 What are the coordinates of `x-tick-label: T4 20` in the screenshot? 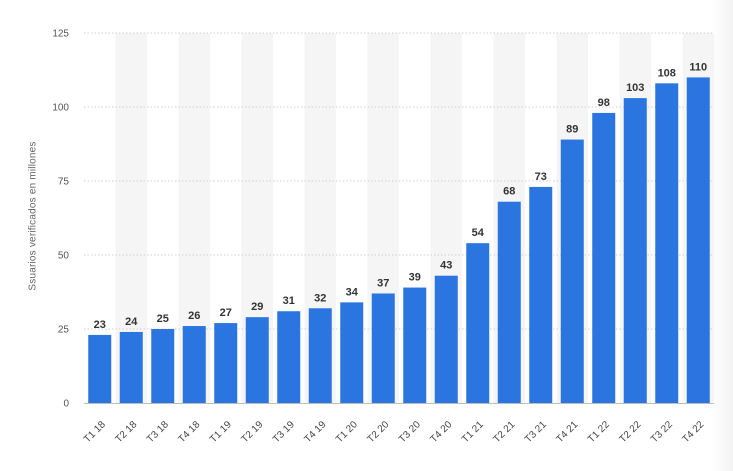 It's located at (442, 432).